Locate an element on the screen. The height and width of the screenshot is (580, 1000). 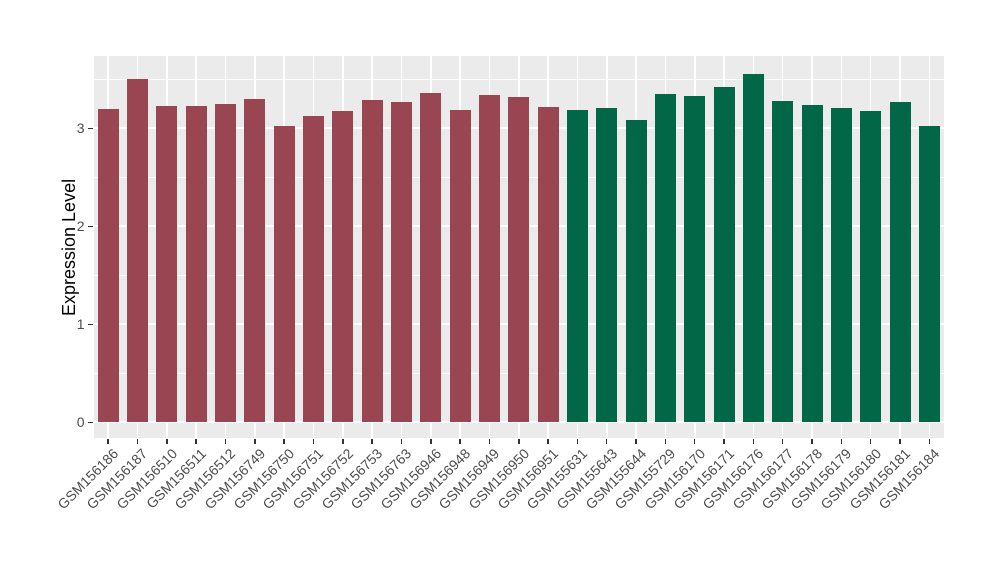
bar-GSM156176 is located at coordinates (753, 248).